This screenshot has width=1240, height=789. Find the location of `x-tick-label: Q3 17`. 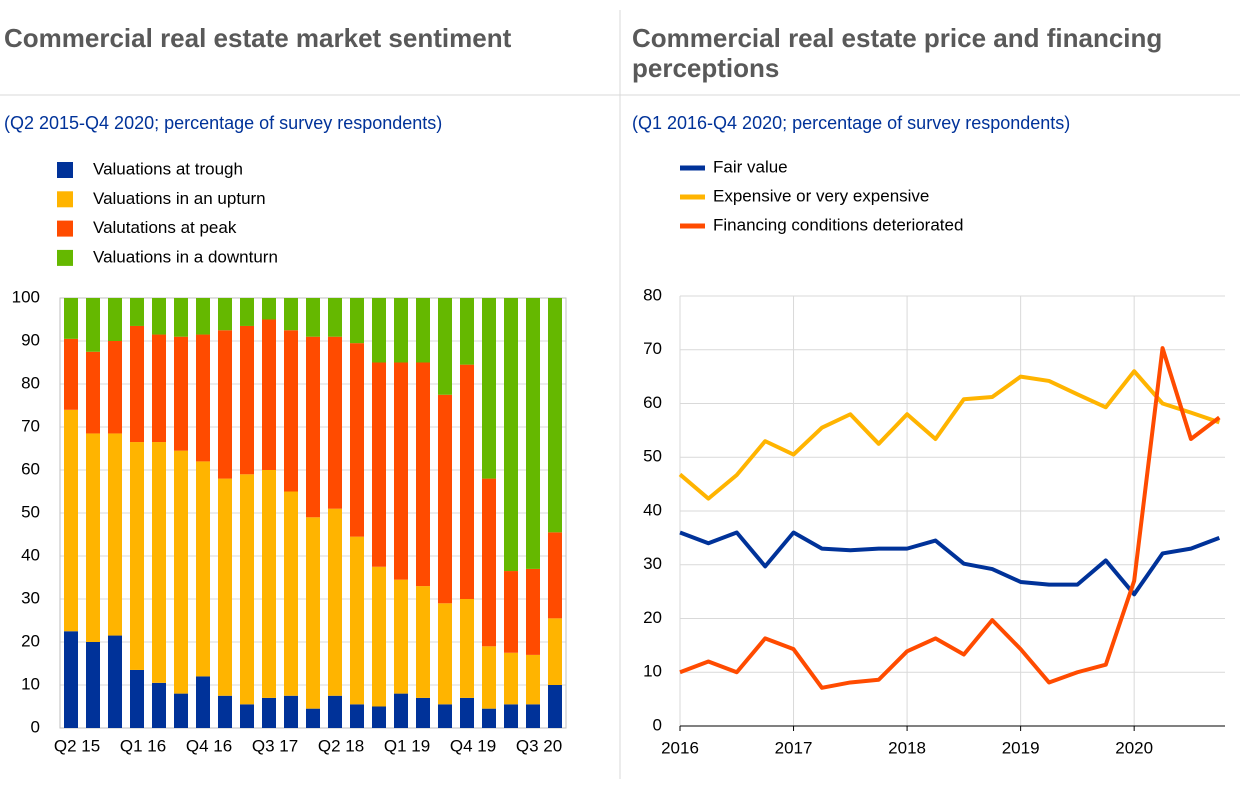

x-tick-label: Q3 17 is located at coordinates (275, 745).